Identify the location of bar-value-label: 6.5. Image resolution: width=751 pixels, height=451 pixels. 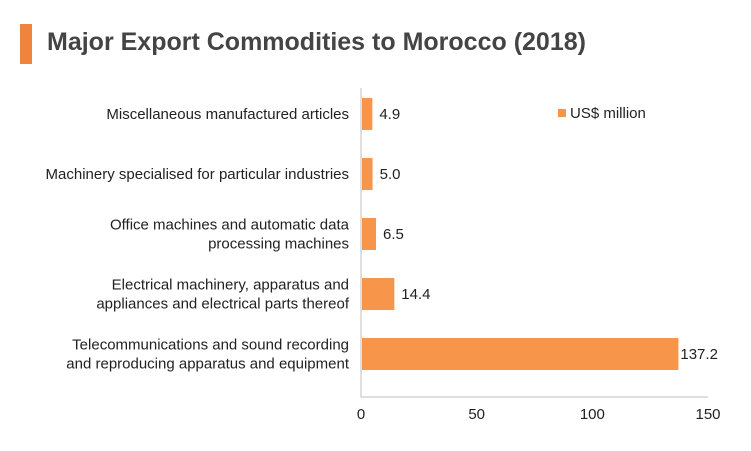
(393, 234).